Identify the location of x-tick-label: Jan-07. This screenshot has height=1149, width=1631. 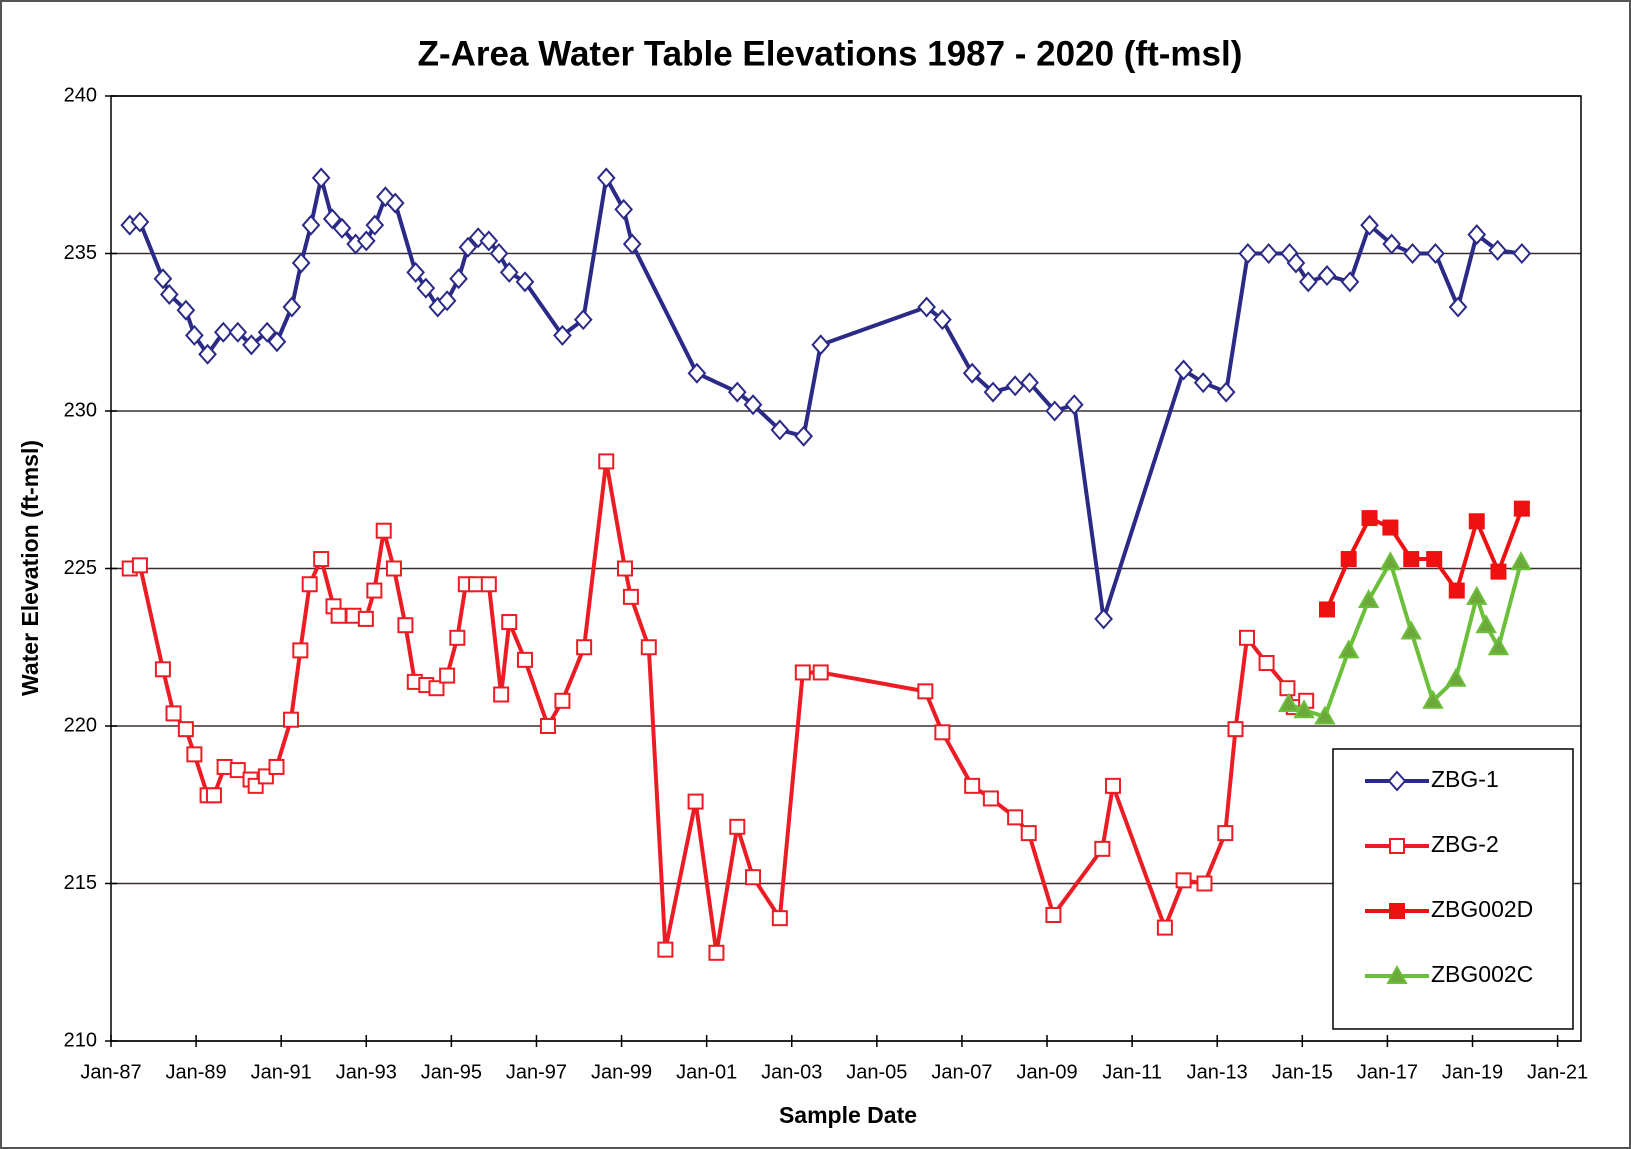
(961, 1072).